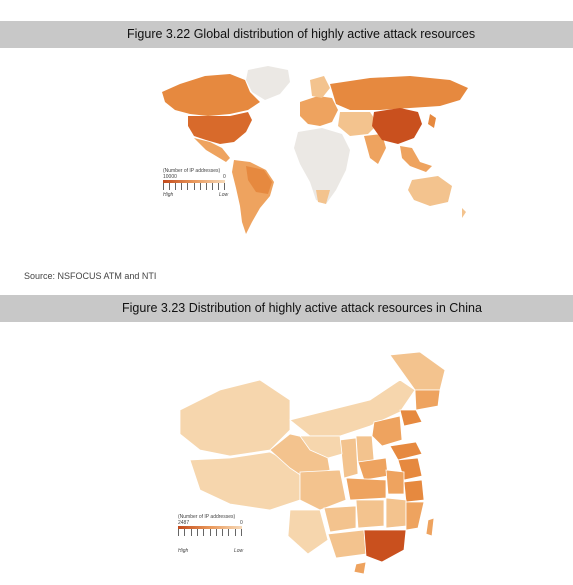  I want to click on province-hubei, so click(366, 489).